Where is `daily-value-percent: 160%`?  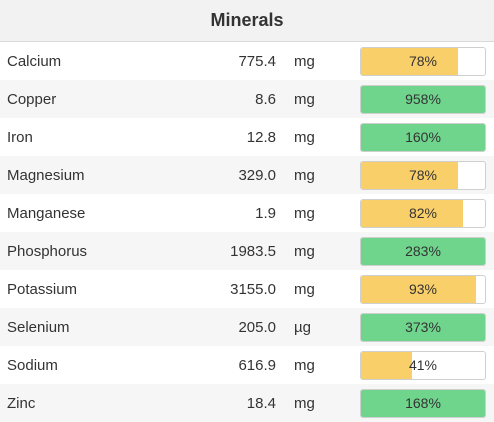
daily-value-percent: 160% is located at coordinates (423, 137).